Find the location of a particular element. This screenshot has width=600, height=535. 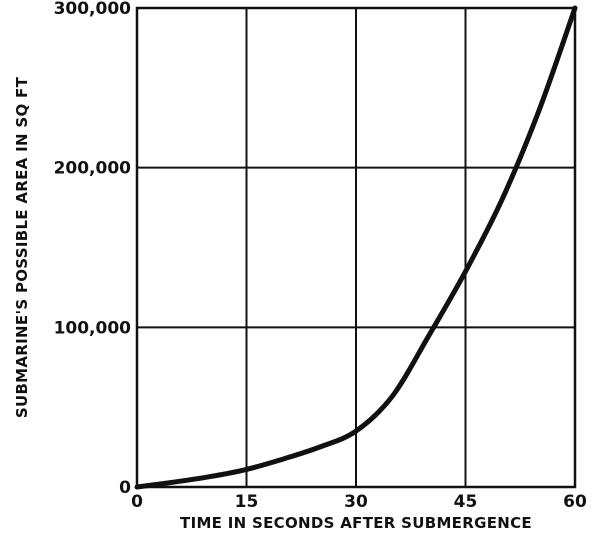

x-tick-label: 0 is located at coordinates (137, 502).